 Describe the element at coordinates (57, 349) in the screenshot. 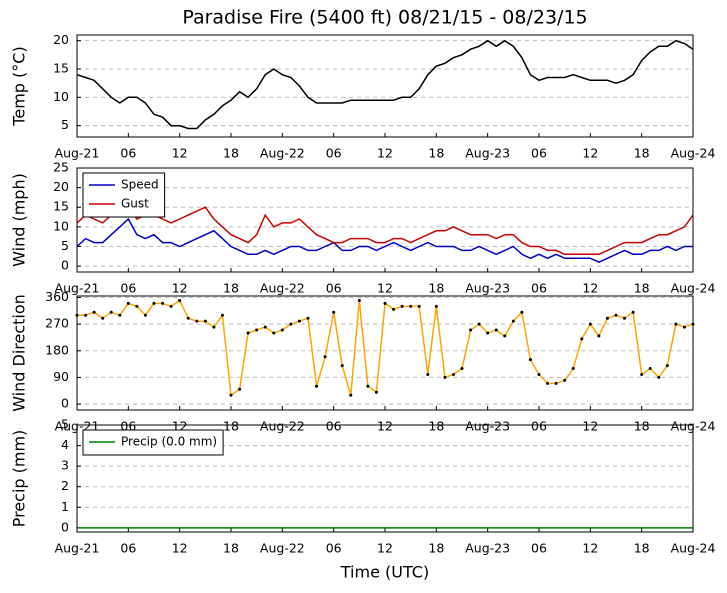

I see `y-tick-label: 180` at that location.